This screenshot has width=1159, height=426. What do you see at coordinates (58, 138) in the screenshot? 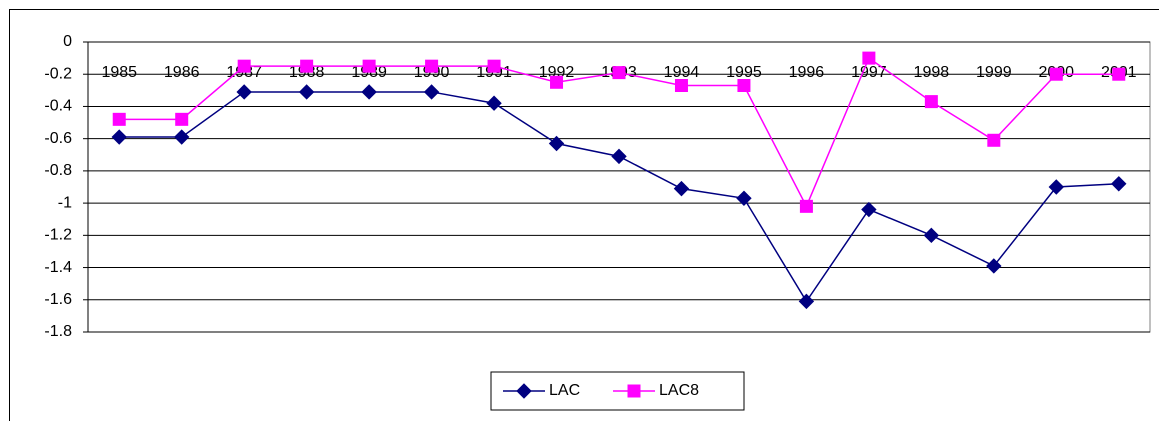
I see `y-tick-label: -0.6` at bounding box center [58, 138].